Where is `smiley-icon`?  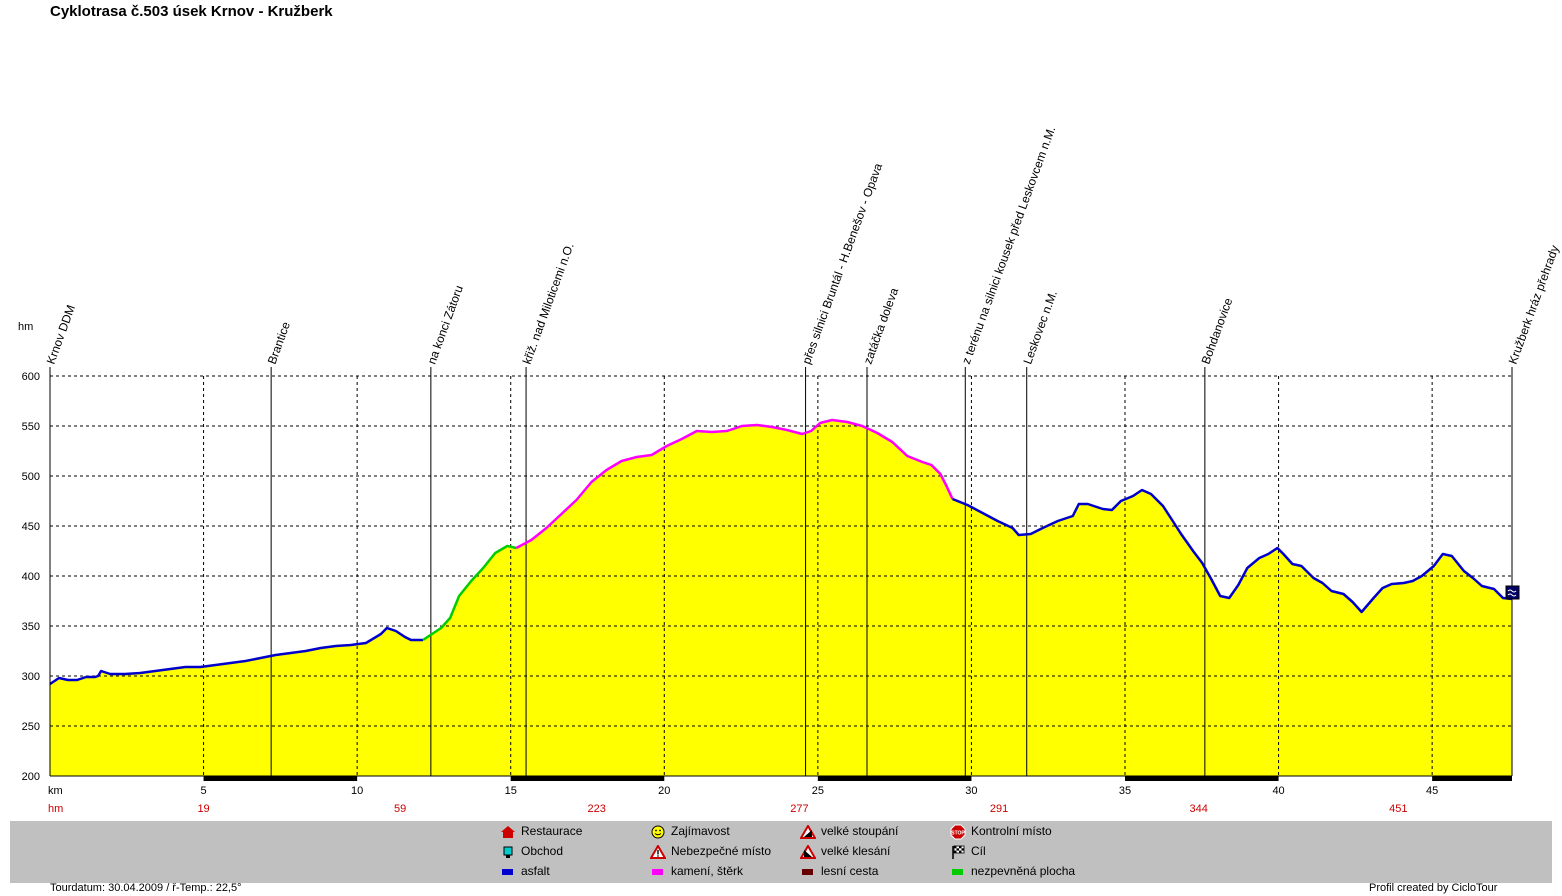 smiley-icon is located at coordinates (658, 832).